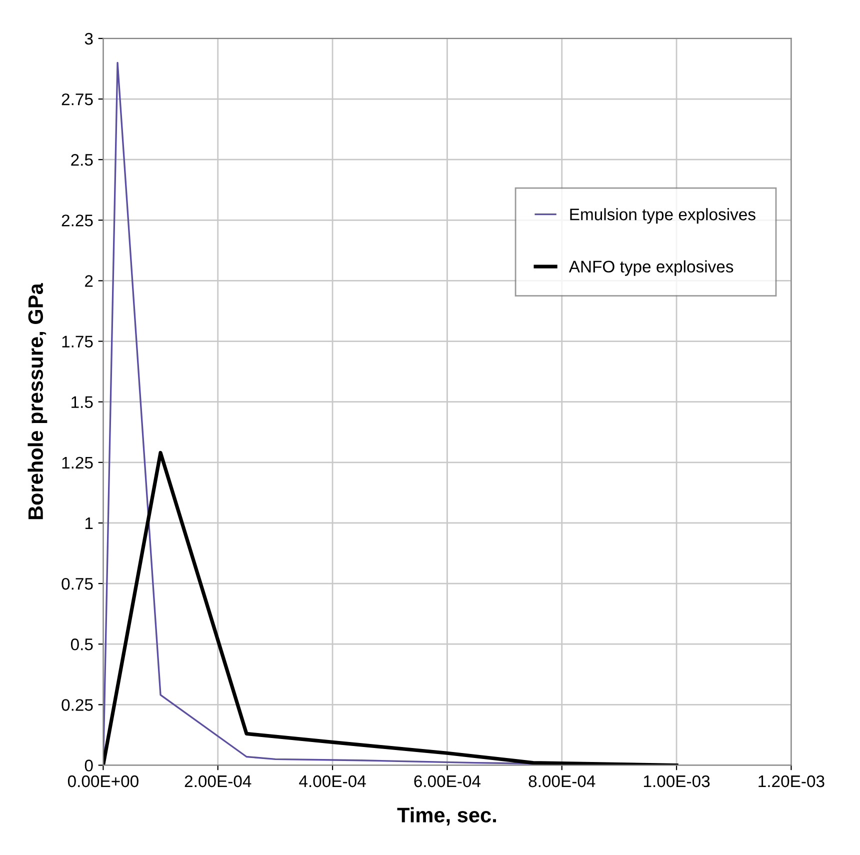  Describe the element at coordinates (791, 781) in the screenshot. I see `x-tick-label: 1.20E-03` at that location.